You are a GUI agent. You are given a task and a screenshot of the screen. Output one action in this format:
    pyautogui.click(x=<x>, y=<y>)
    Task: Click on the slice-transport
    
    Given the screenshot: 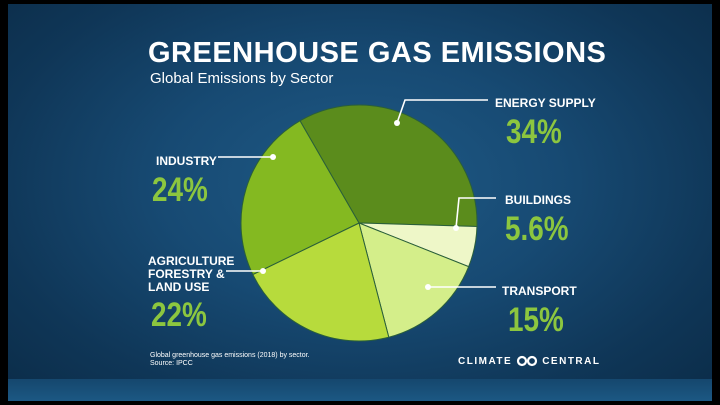 What is the action you would take?
    pyautogui.click(x=414, y=280)
    